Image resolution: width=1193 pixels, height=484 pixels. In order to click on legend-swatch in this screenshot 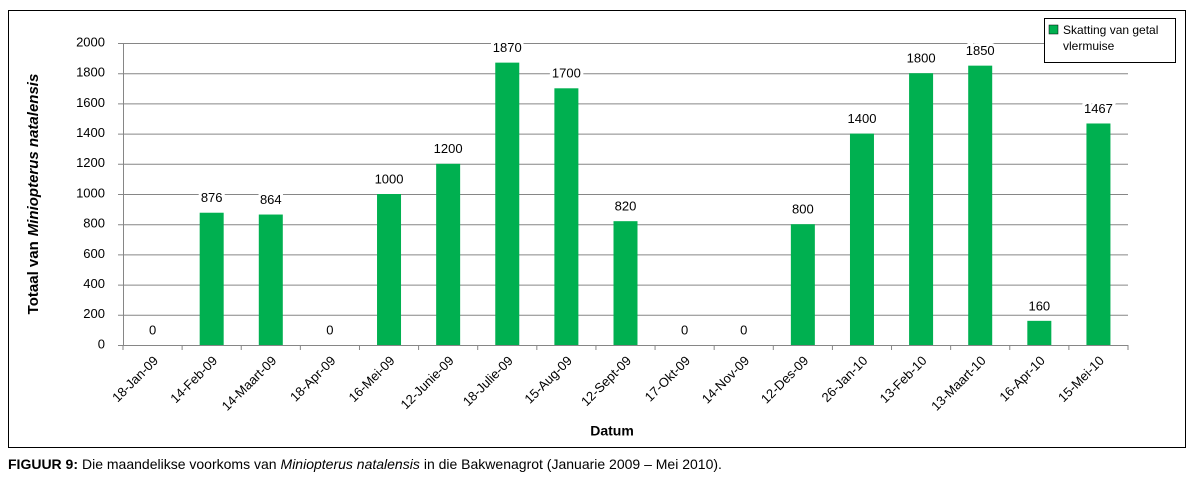, I will do `click(1053, 29)`.